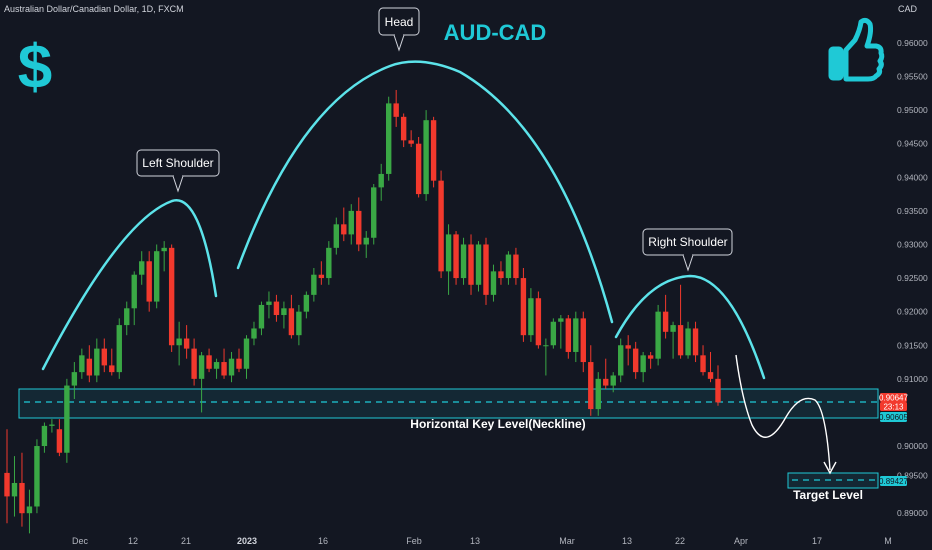 This screenshot has width=932, height=550. I want to click on right-shoulder-callout: Right Shoulder, so click(687, 250).